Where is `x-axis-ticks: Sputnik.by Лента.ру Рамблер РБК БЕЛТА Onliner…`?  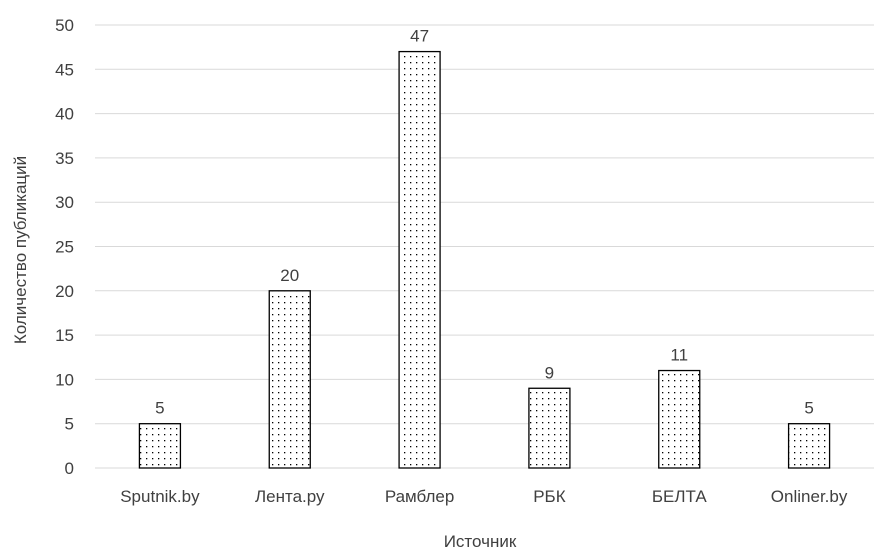
x-axis-ticks: Sputnik.by Лента.ру Рамблер РБК БЕЛТА Onliner… is located at coordinates (484, 496).